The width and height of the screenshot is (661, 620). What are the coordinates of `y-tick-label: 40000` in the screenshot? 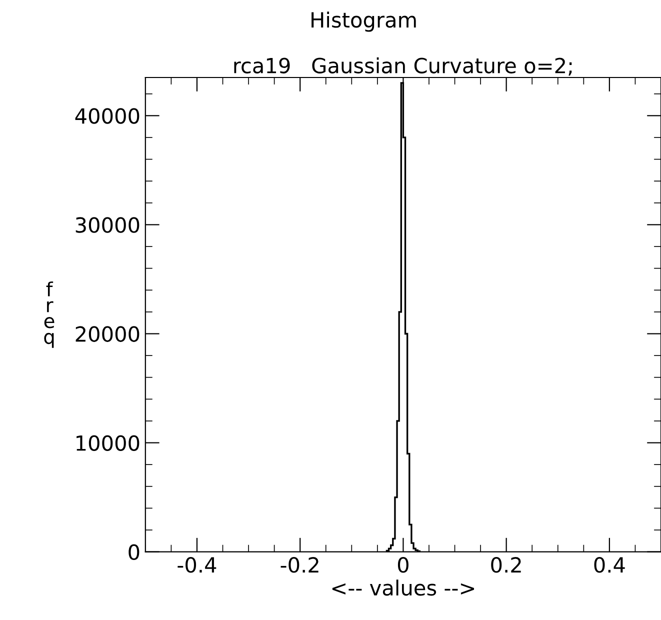 It's located at (107, 116).